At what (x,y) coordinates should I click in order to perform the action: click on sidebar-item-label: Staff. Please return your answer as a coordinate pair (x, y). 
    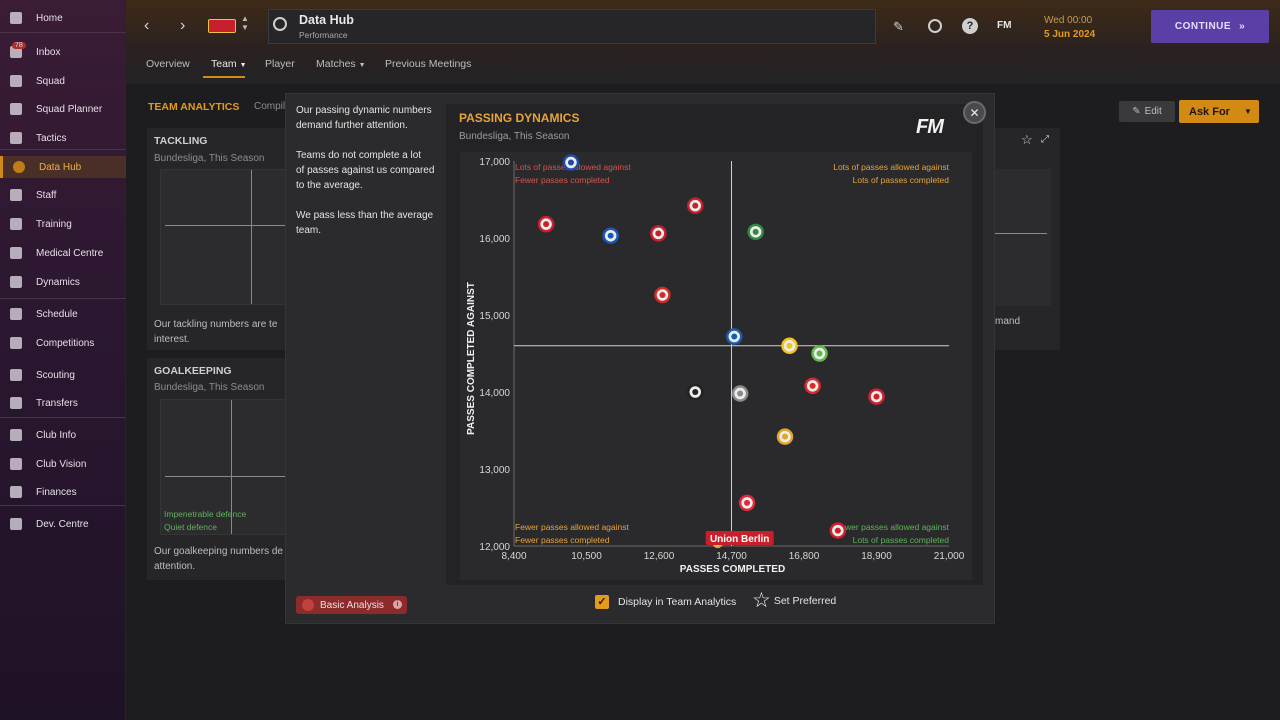
    Looking at the image, I should click on (46, 195).